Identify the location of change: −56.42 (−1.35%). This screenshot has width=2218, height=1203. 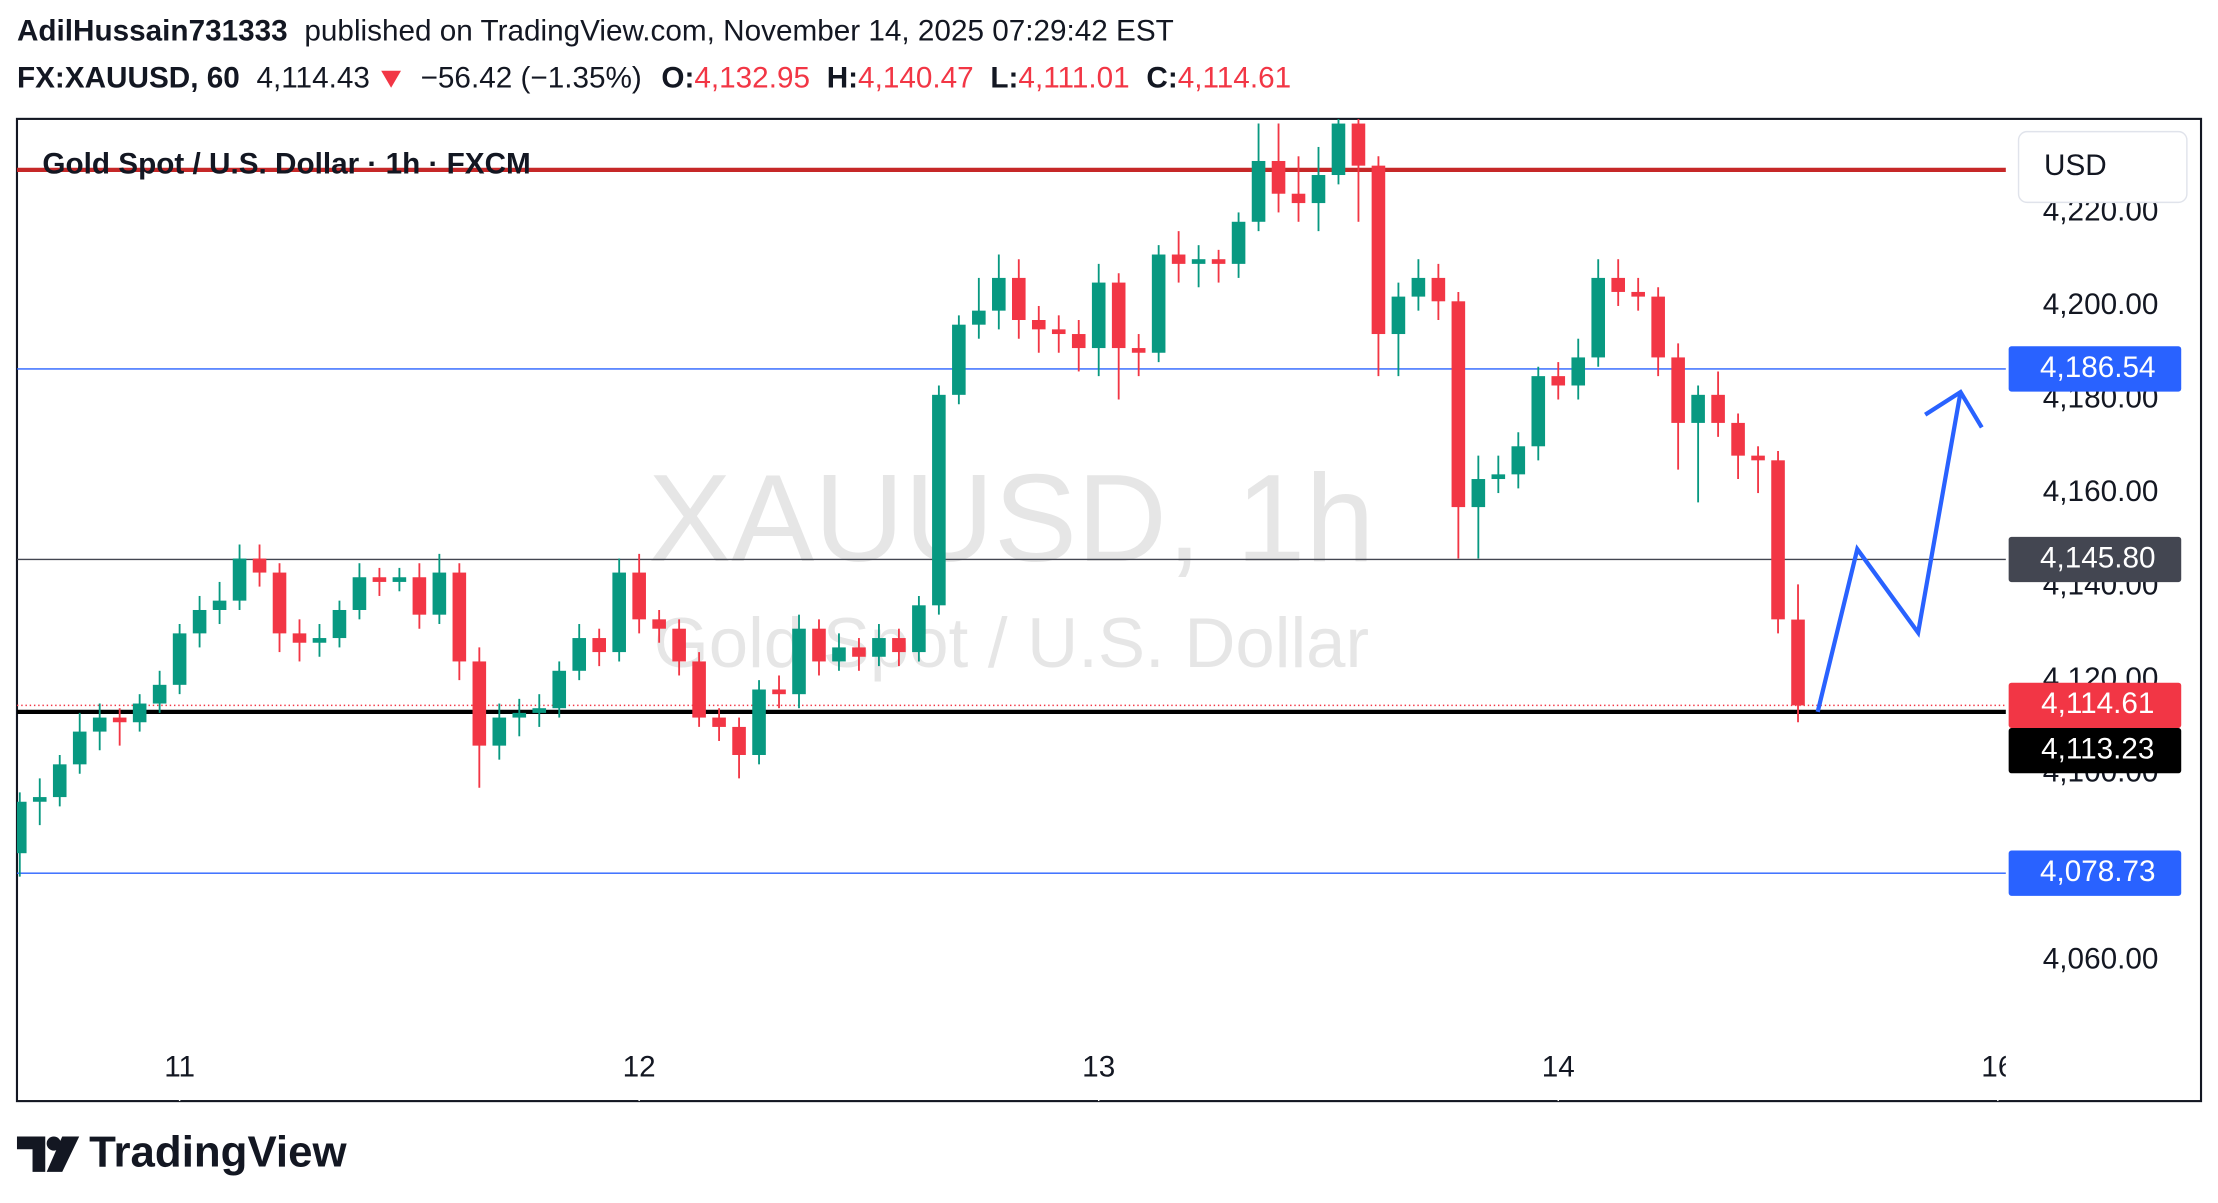
(531, 77).